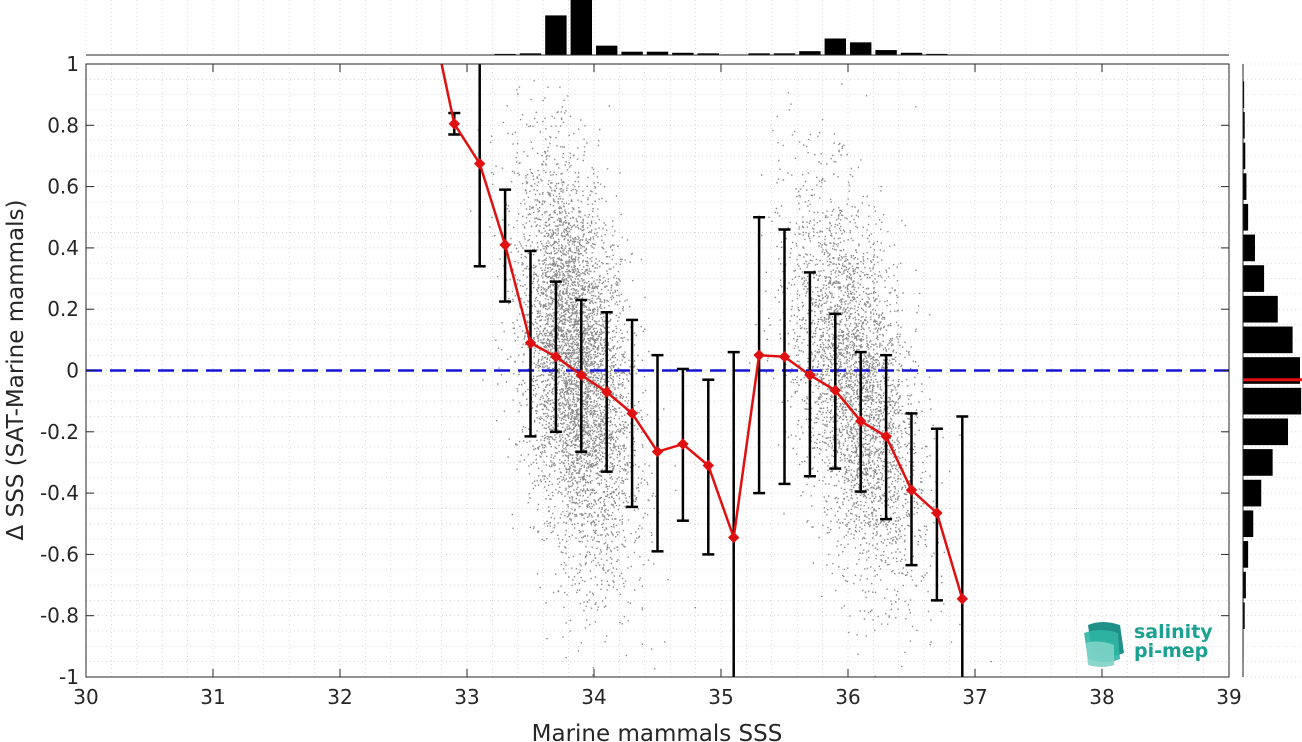 The width and height of the screenshot is (1302, 742). What do you see at coordinates (1104, 644) in the screenshot?
I see `wave-icon` at bounding box center [1104, 644].